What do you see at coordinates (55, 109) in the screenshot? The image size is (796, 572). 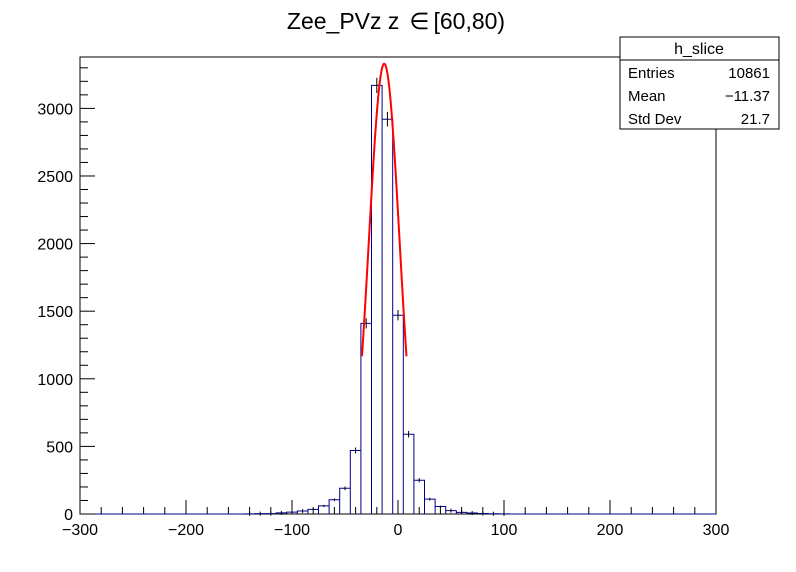 I see `y-tick-label: 3000` at bounding box center [55, 109].